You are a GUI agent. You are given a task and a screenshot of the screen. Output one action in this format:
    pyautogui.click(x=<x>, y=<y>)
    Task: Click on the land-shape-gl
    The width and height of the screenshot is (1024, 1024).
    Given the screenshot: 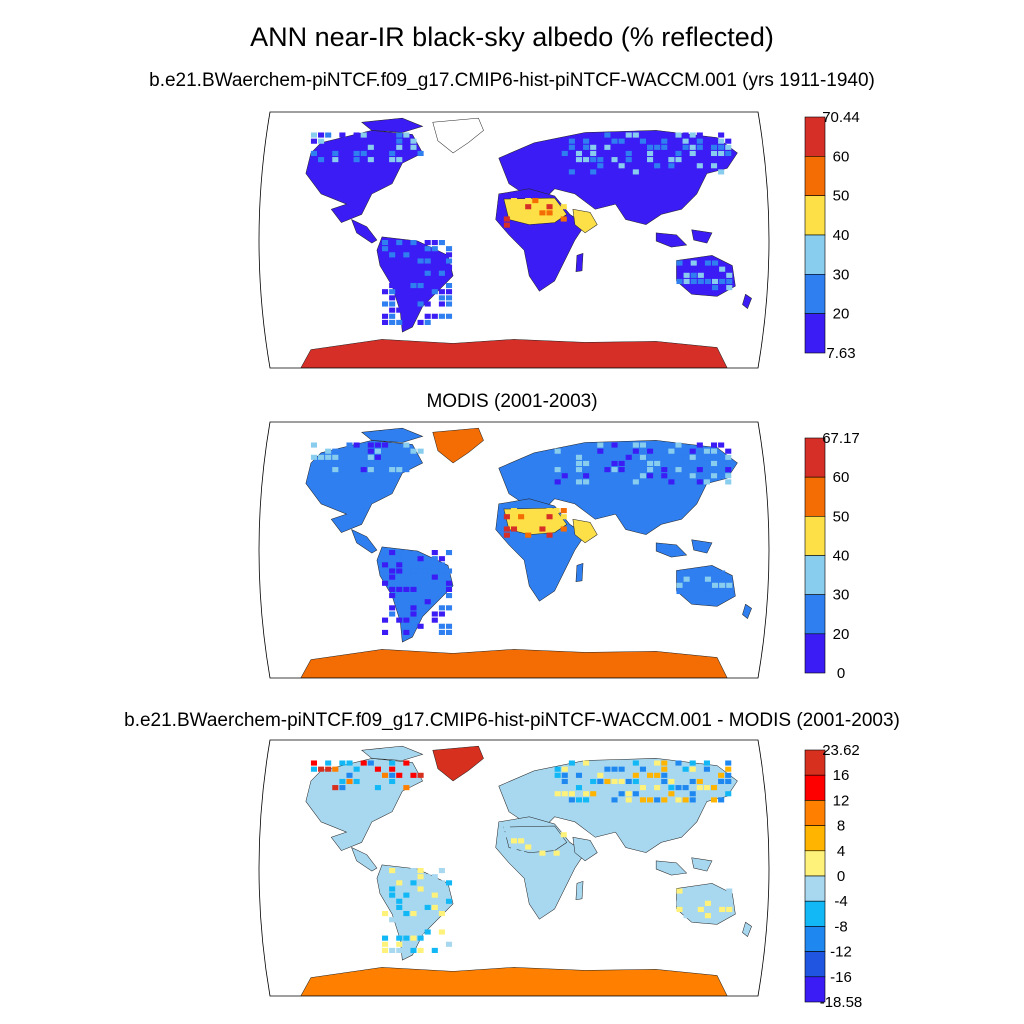 What is the action you would take?
    pyautogui.click(x=458, y=445)
    